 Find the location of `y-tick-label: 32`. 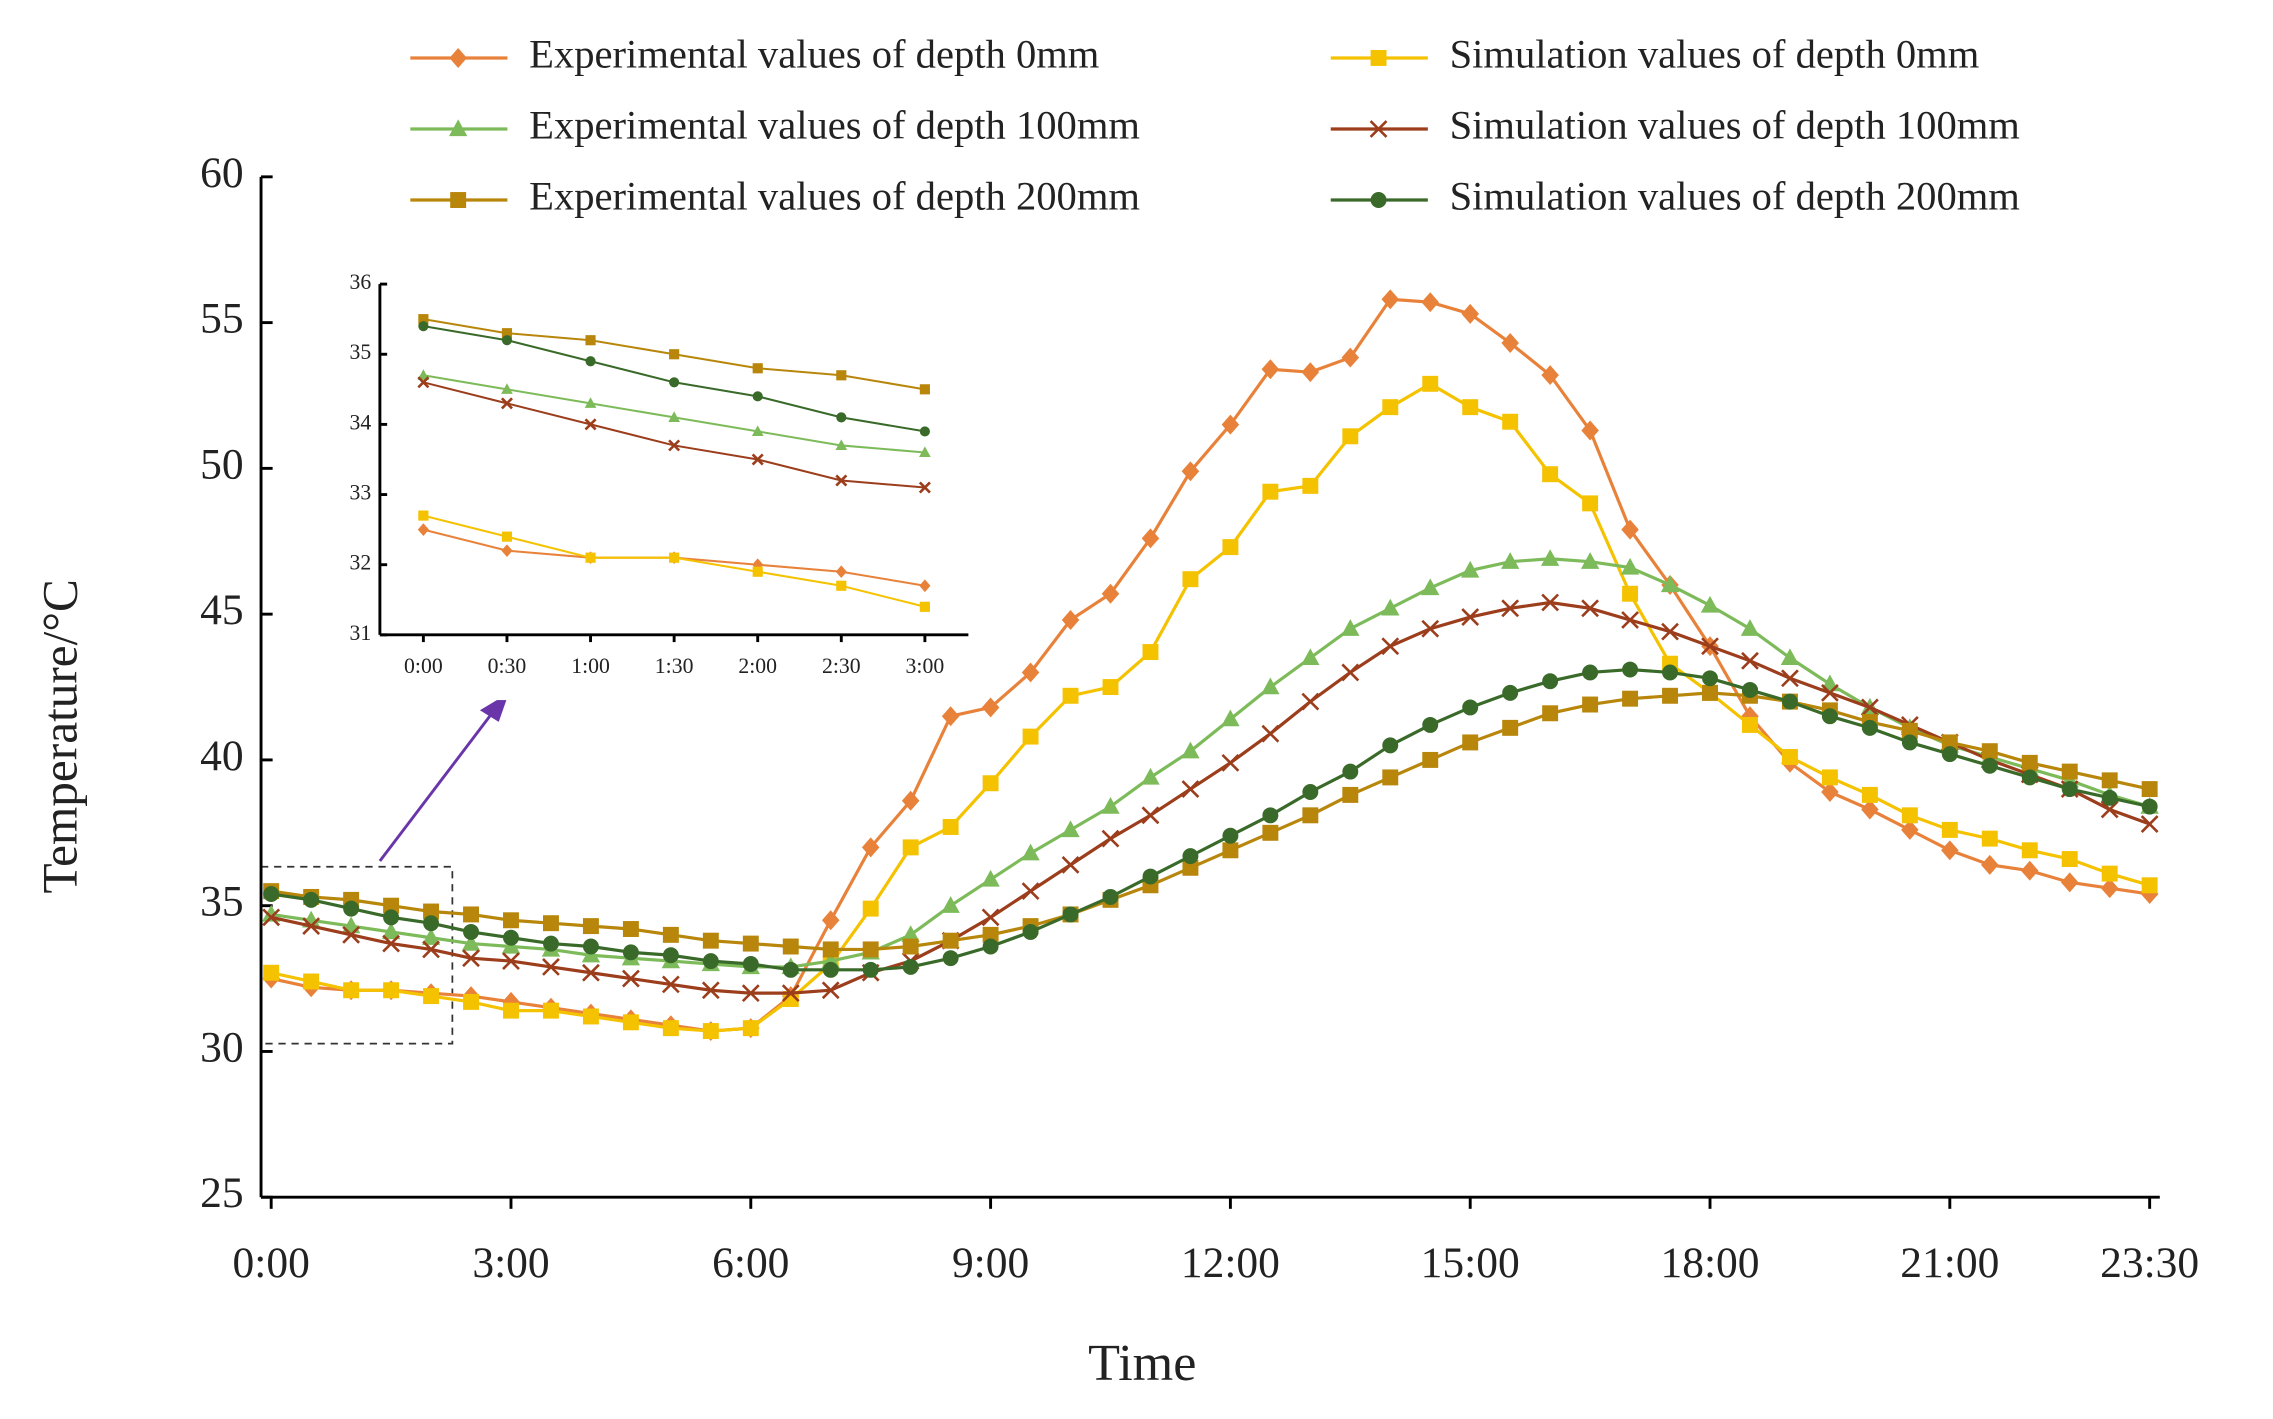

y-tick-label: 32 is located at coordinates (360, 563).